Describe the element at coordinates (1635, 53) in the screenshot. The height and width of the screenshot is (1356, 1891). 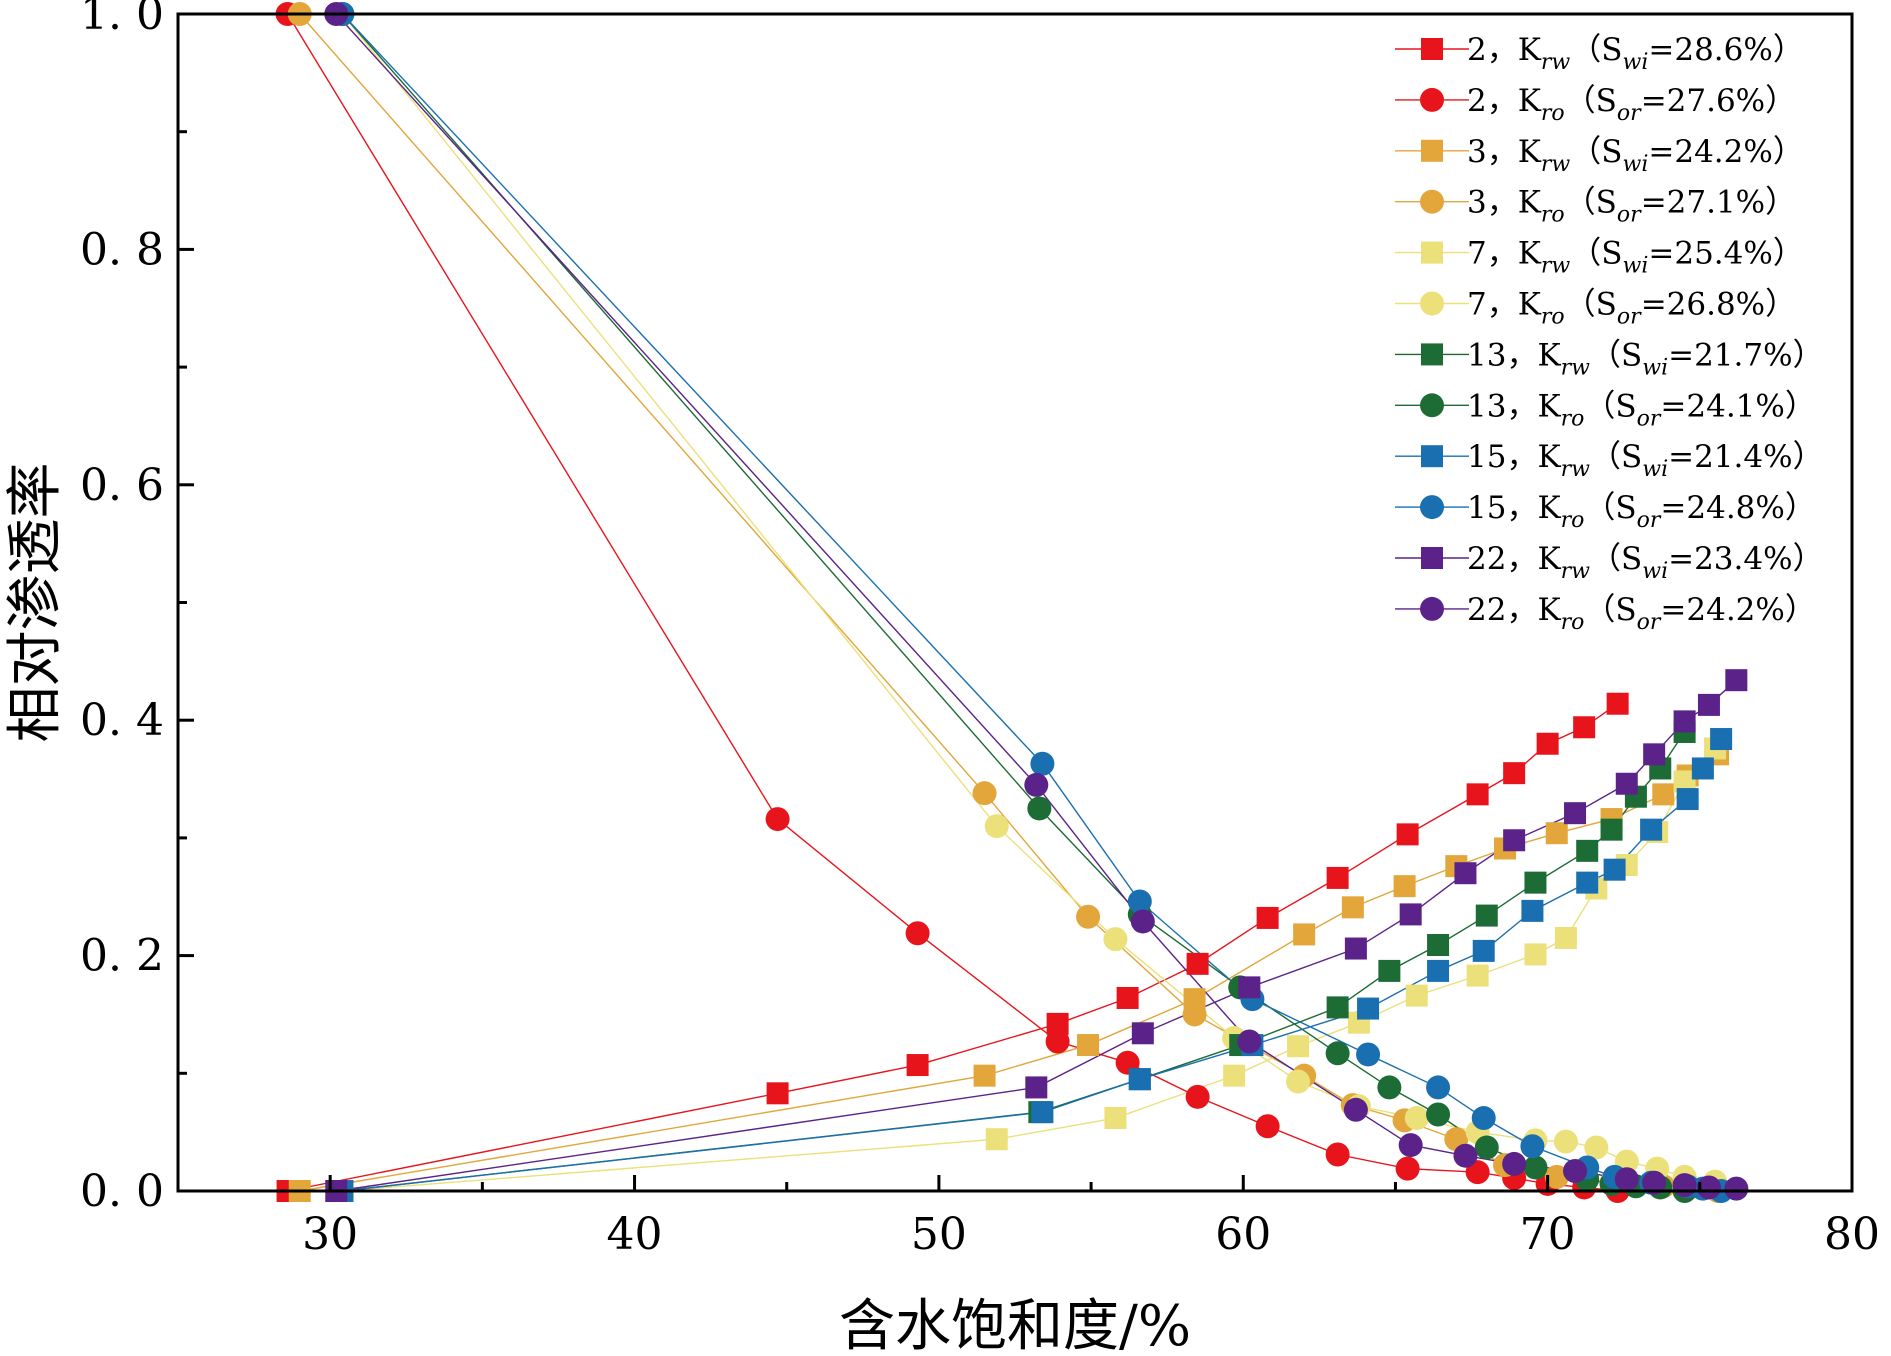
I see `legend-label: 2，Krw（Swi=28.6%）` at that location.